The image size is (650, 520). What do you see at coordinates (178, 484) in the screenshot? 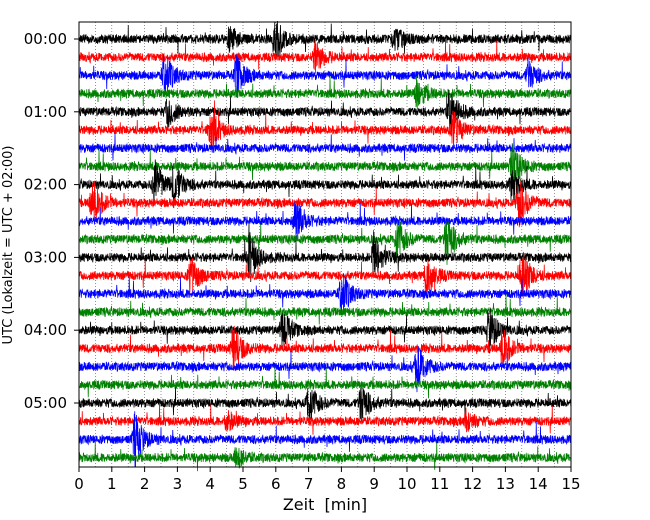
I see `x-tick-label: 3` at bounding box center [178, 484].